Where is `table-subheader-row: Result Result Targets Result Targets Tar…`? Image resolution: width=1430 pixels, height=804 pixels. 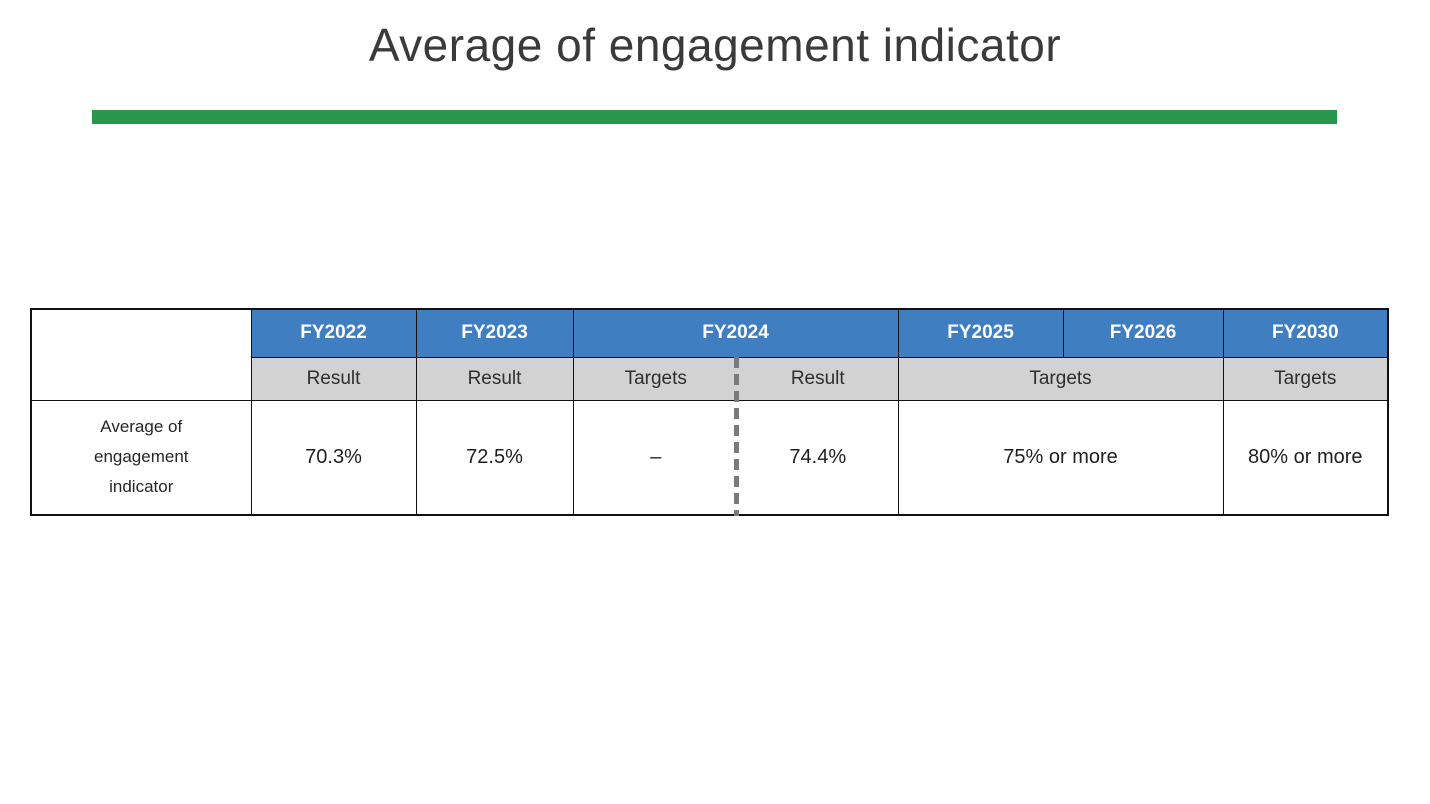
table-subheader-row: Result Result Targets Result Targets Tar… is located at coordinates (710, 378).